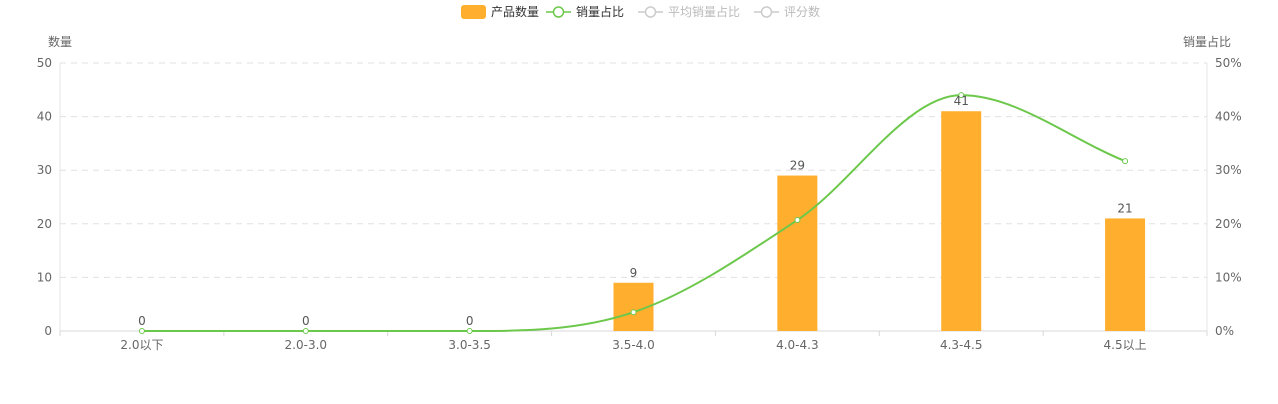  Describe the element at coordinates (961, 101) in the screenshot. I see `bar-value-label: 41` at that location.